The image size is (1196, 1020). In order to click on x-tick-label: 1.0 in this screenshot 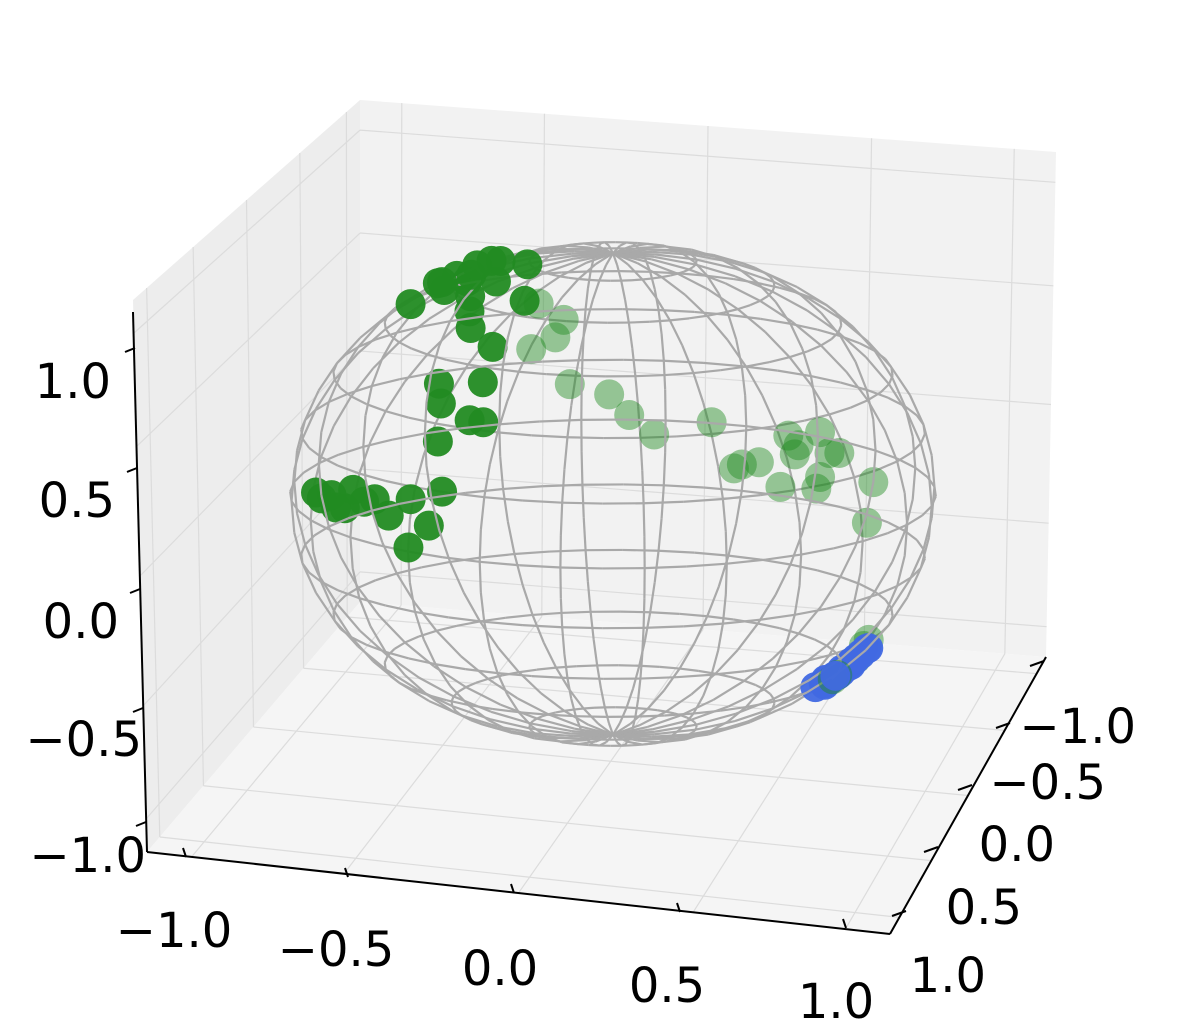, I will do `click(836, 997)`.